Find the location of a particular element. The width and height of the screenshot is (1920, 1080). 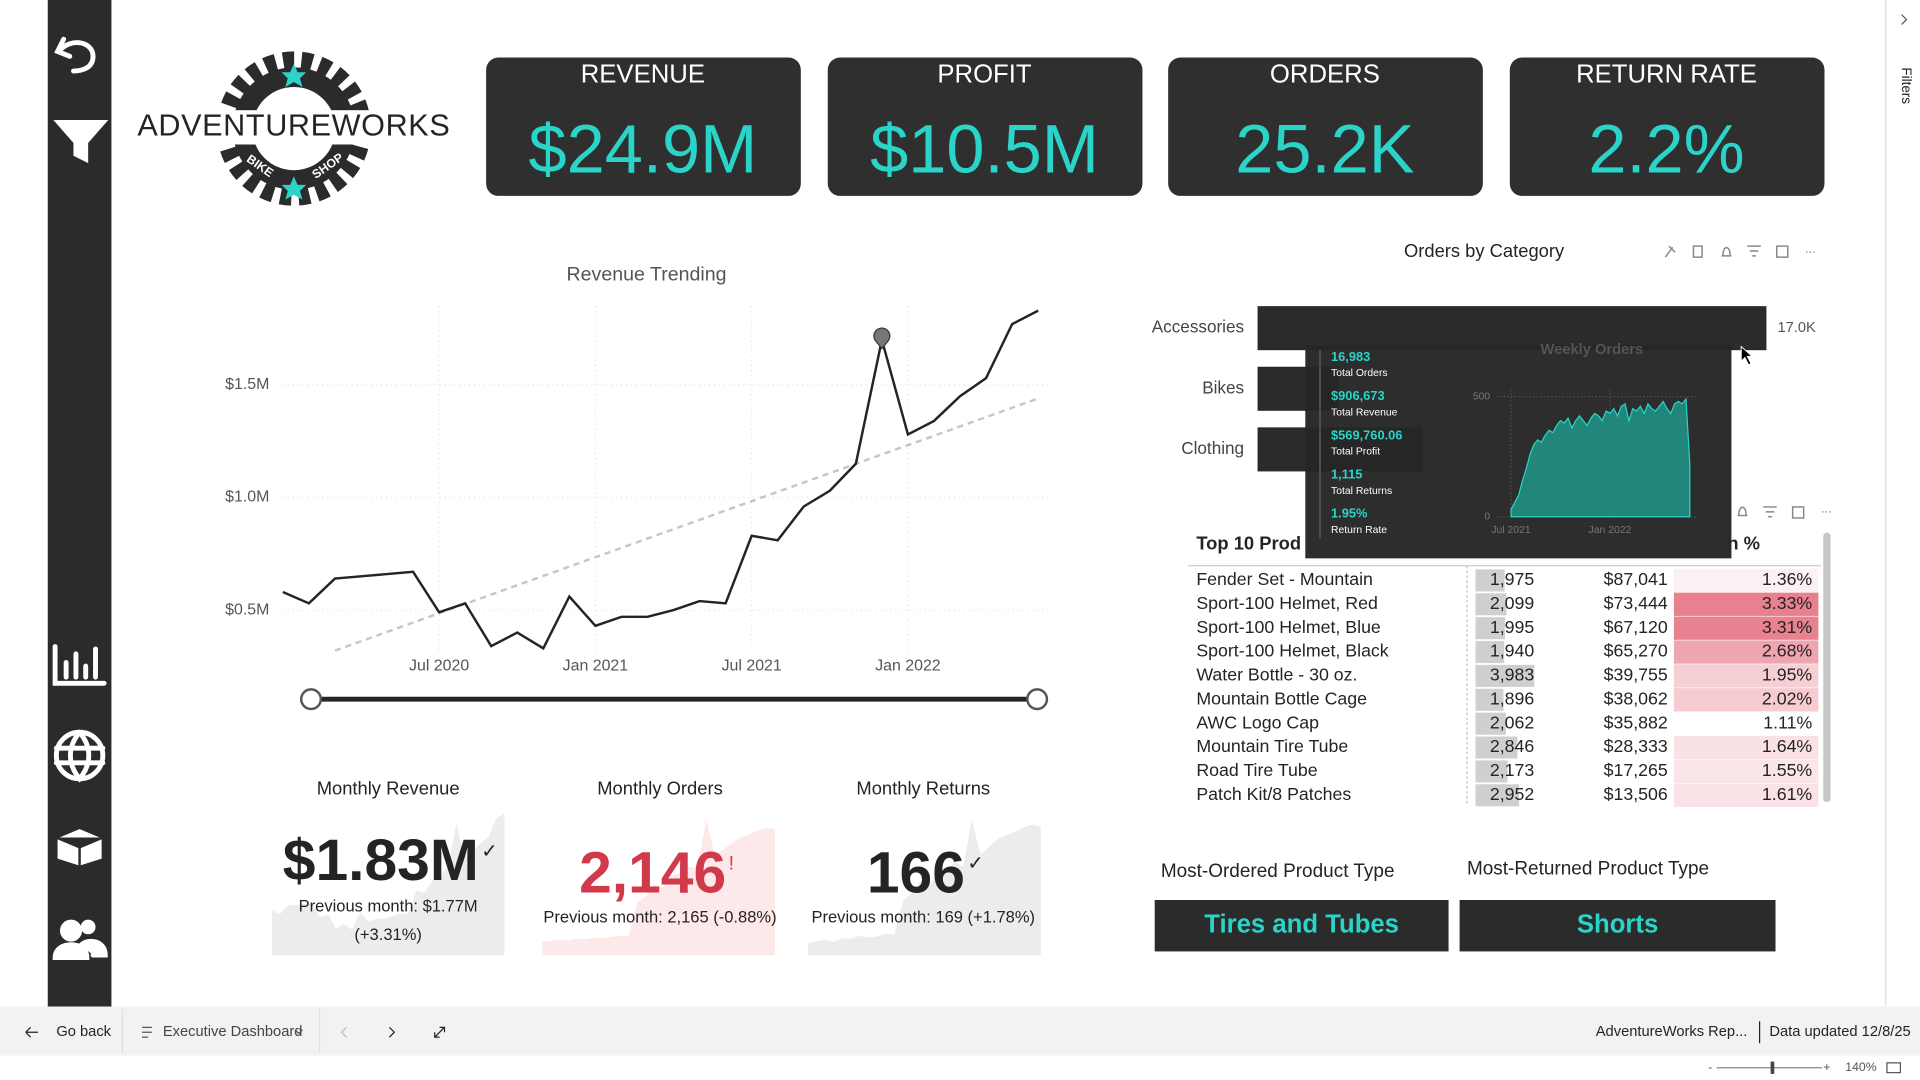

data-label: 17.0K is located at coordinates (1796, 328).